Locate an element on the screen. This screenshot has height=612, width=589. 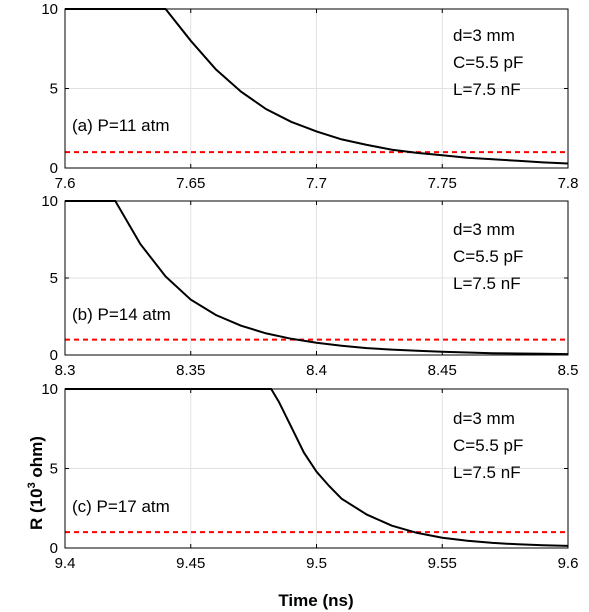
panel-label: (a) P=11 atm is located at coordinates (120, 125).